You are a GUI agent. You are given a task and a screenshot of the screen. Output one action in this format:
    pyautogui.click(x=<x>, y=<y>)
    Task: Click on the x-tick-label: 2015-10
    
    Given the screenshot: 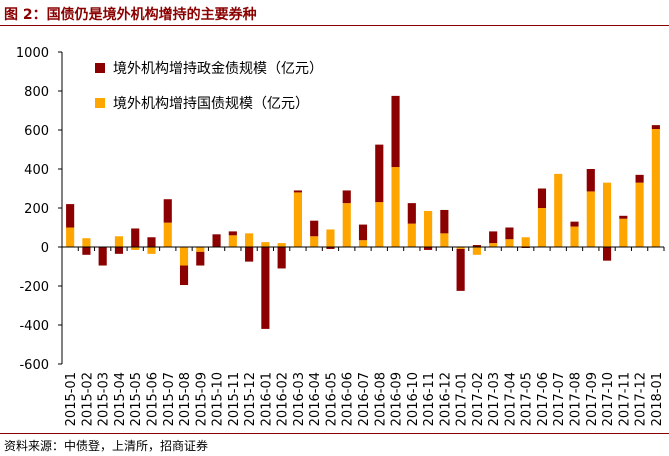 What is the action you would take?
    pyautogui.click(x=218, y=399)
    